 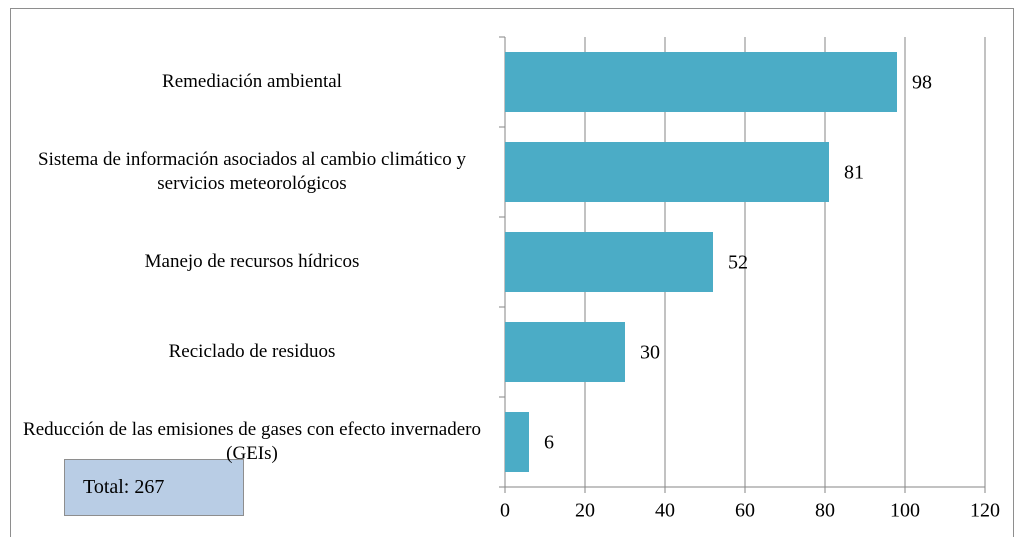 I want to click on x-tick-label: 120, so click(x=985, y=511).